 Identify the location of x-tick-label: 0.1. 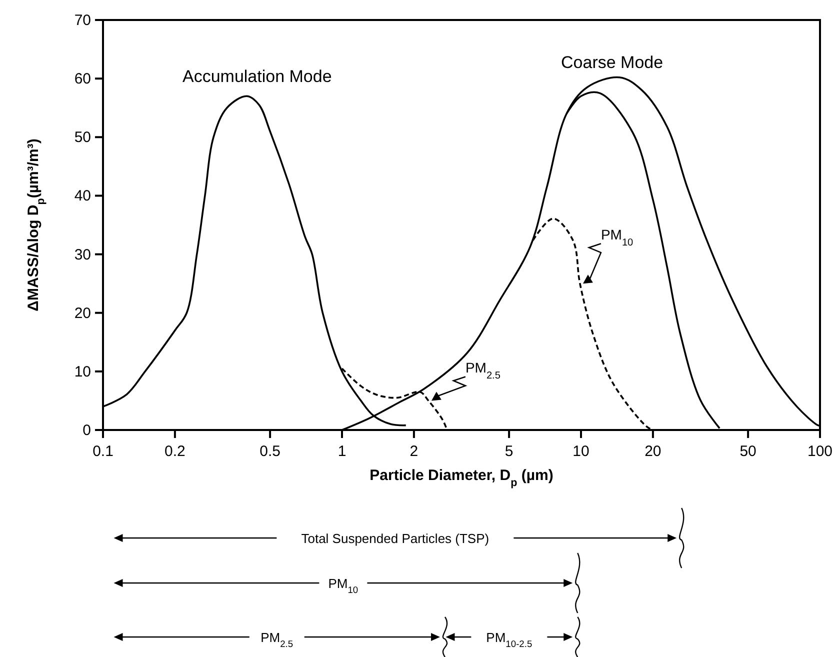
(103, 451).